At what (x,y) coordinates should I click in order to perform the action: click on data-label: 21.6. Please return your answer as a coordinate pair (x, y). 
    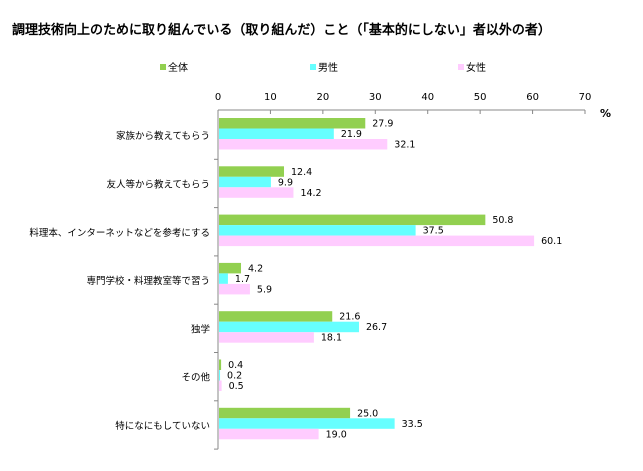
    Looking at the image, I should click on (349, 317).